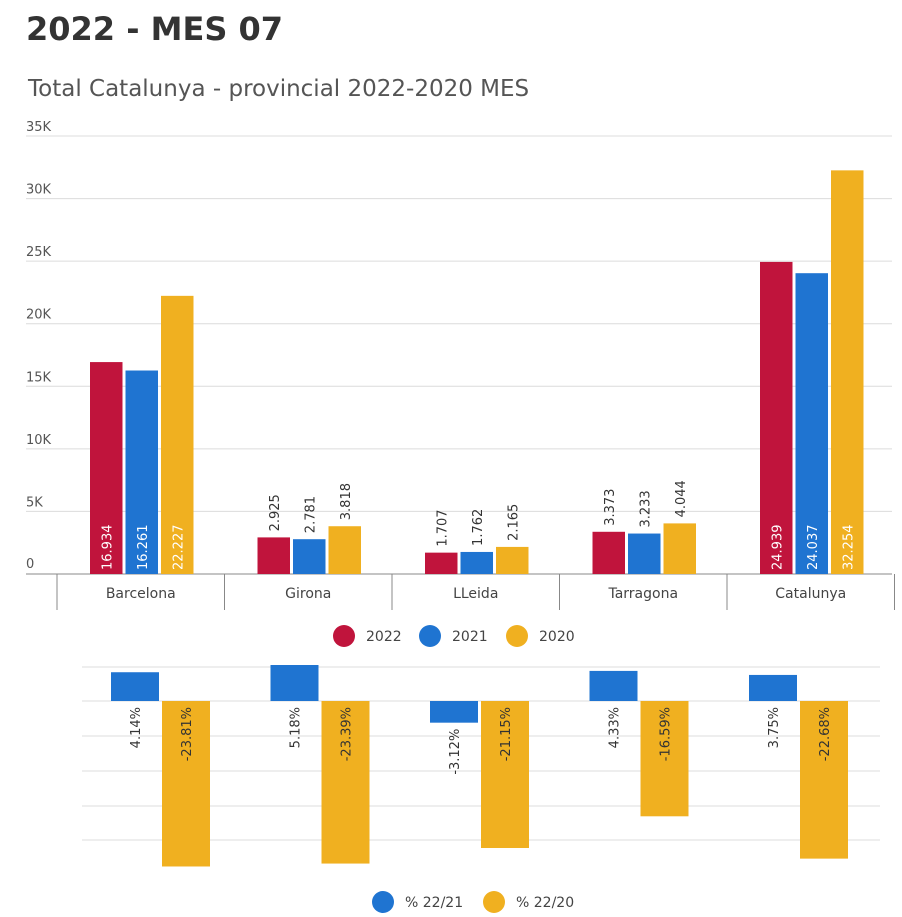 The height and width of the screenshot is (917, 902). Describe the element at coordinates (609, 552) in the screenshot. I see `bar-2022-tarragona` at that location.